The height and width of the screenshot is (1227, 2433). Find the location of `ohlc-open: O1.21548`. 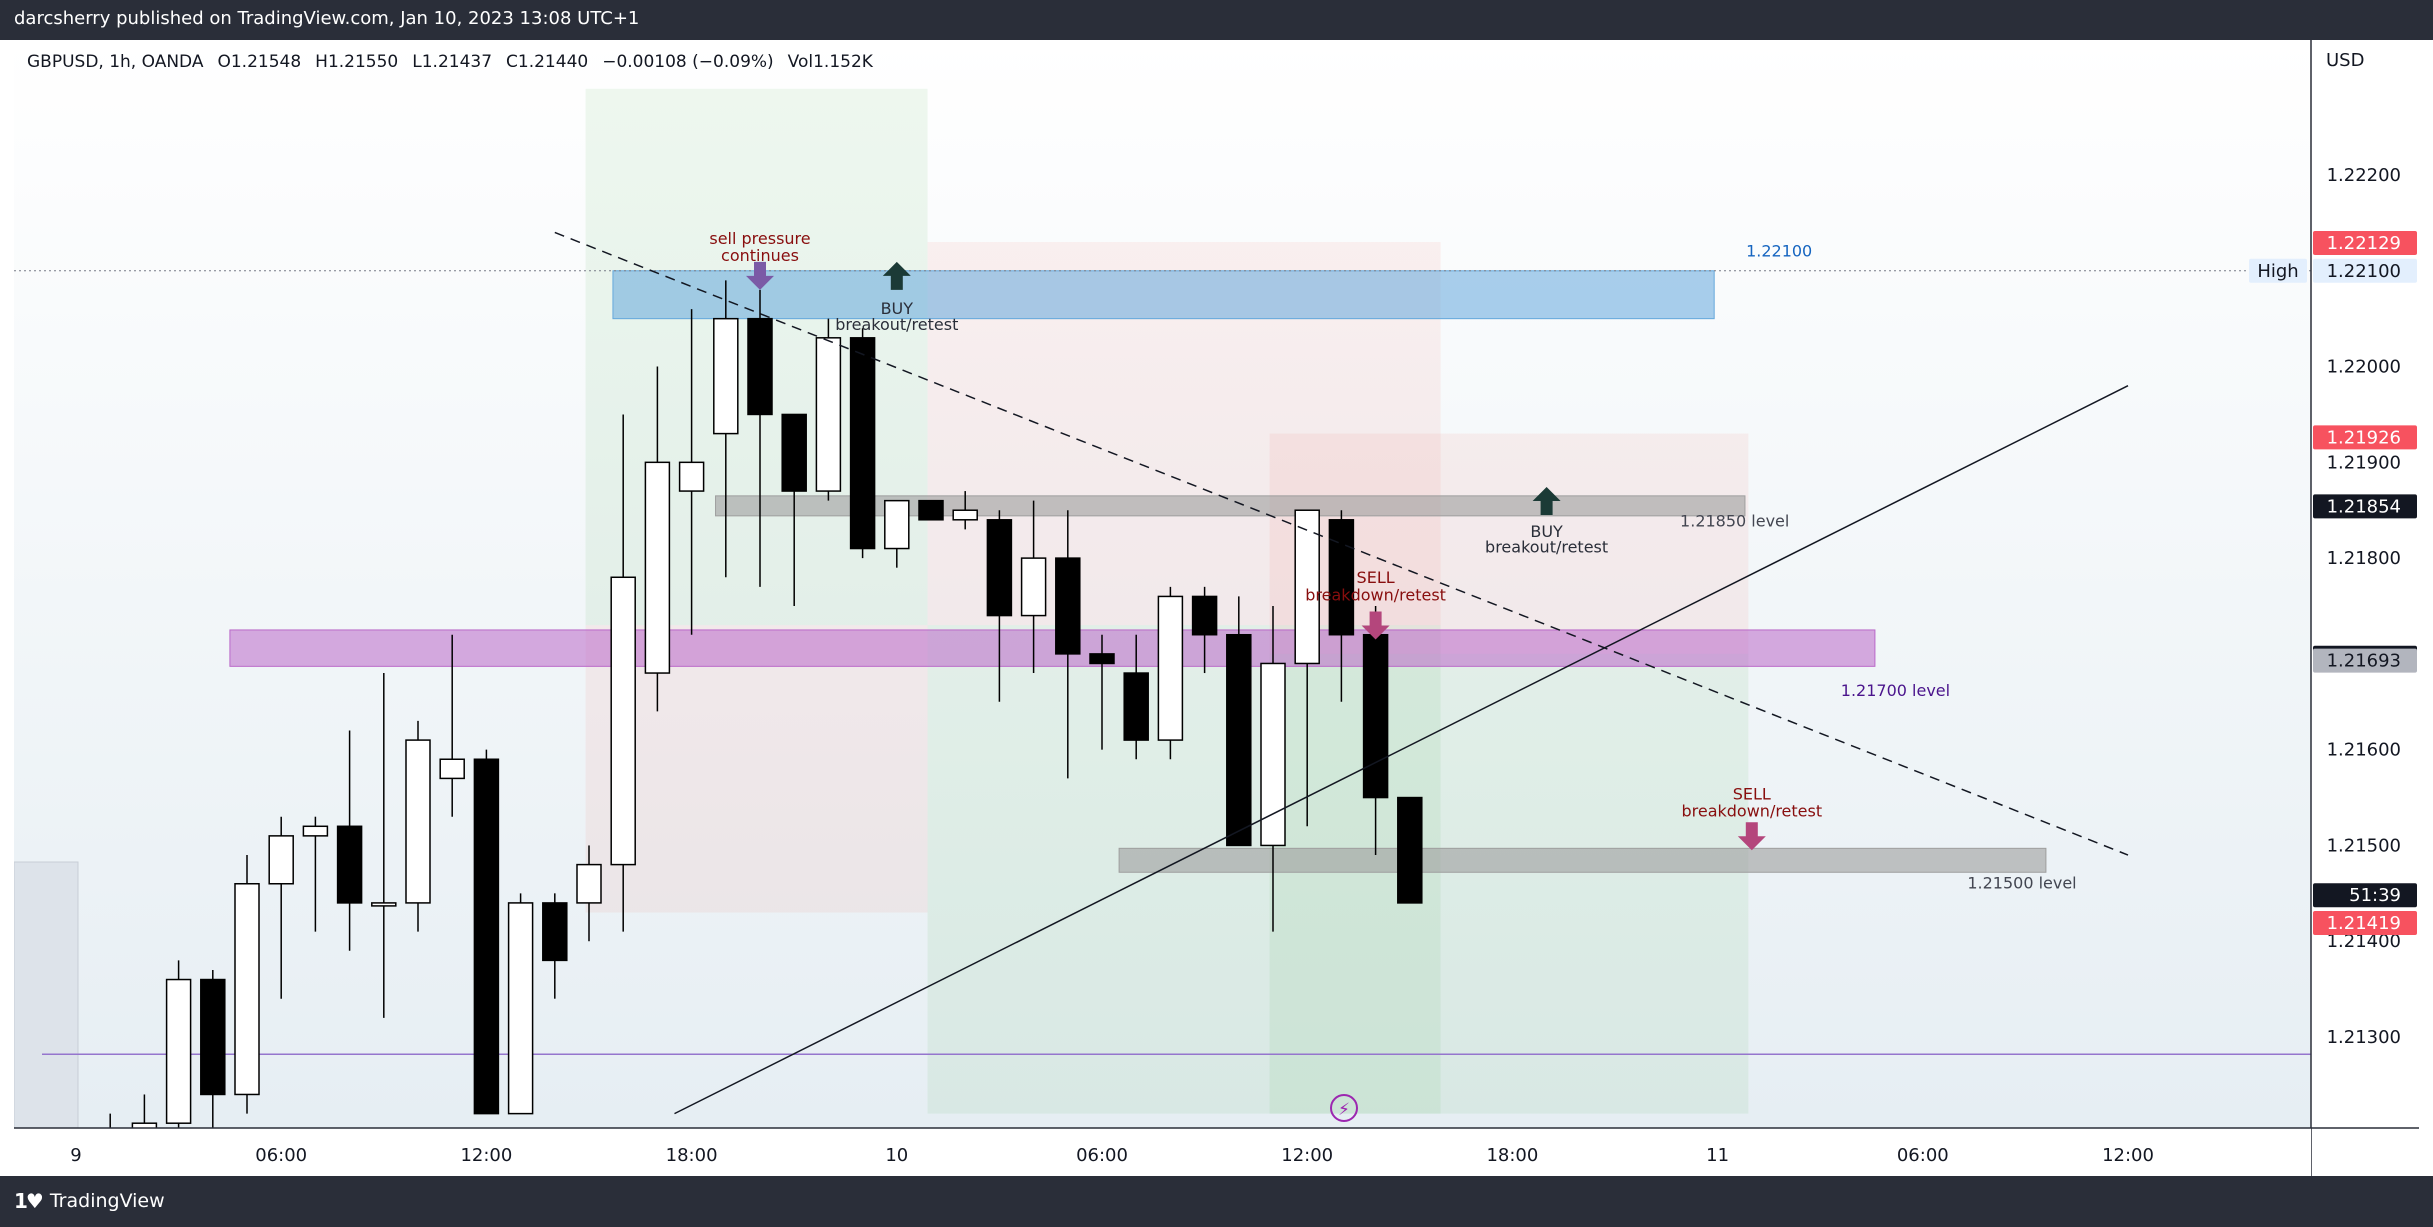

ohlc-open: O1.21548 is located at coordinates (259, 62).